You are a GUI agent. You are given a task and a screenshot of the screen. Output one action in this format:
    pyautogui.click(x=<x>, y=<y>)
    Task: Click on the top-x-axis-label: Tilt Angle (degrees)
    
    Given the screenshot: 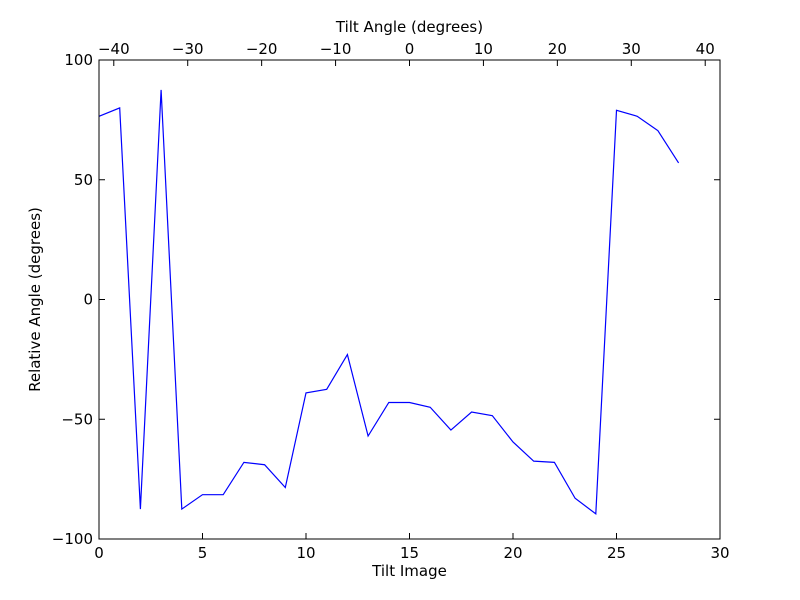 What is the action you would take?
    pyautogui.click(x=409, y=27)
    